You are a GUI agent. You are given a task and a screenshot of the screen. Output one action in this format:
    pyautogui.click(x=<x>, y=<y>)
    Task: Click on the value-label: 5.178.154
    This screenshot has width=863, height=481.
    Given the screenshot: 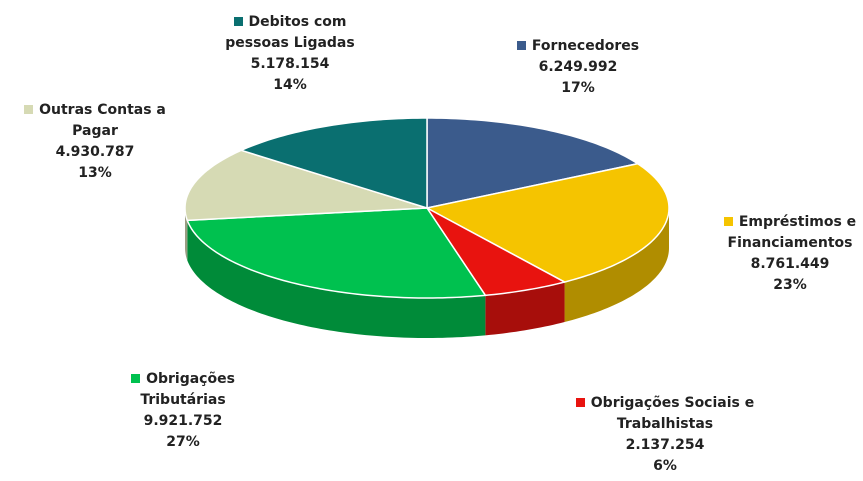 What is the action you would take?
    pyautogui.click(x=290, y=64)
    